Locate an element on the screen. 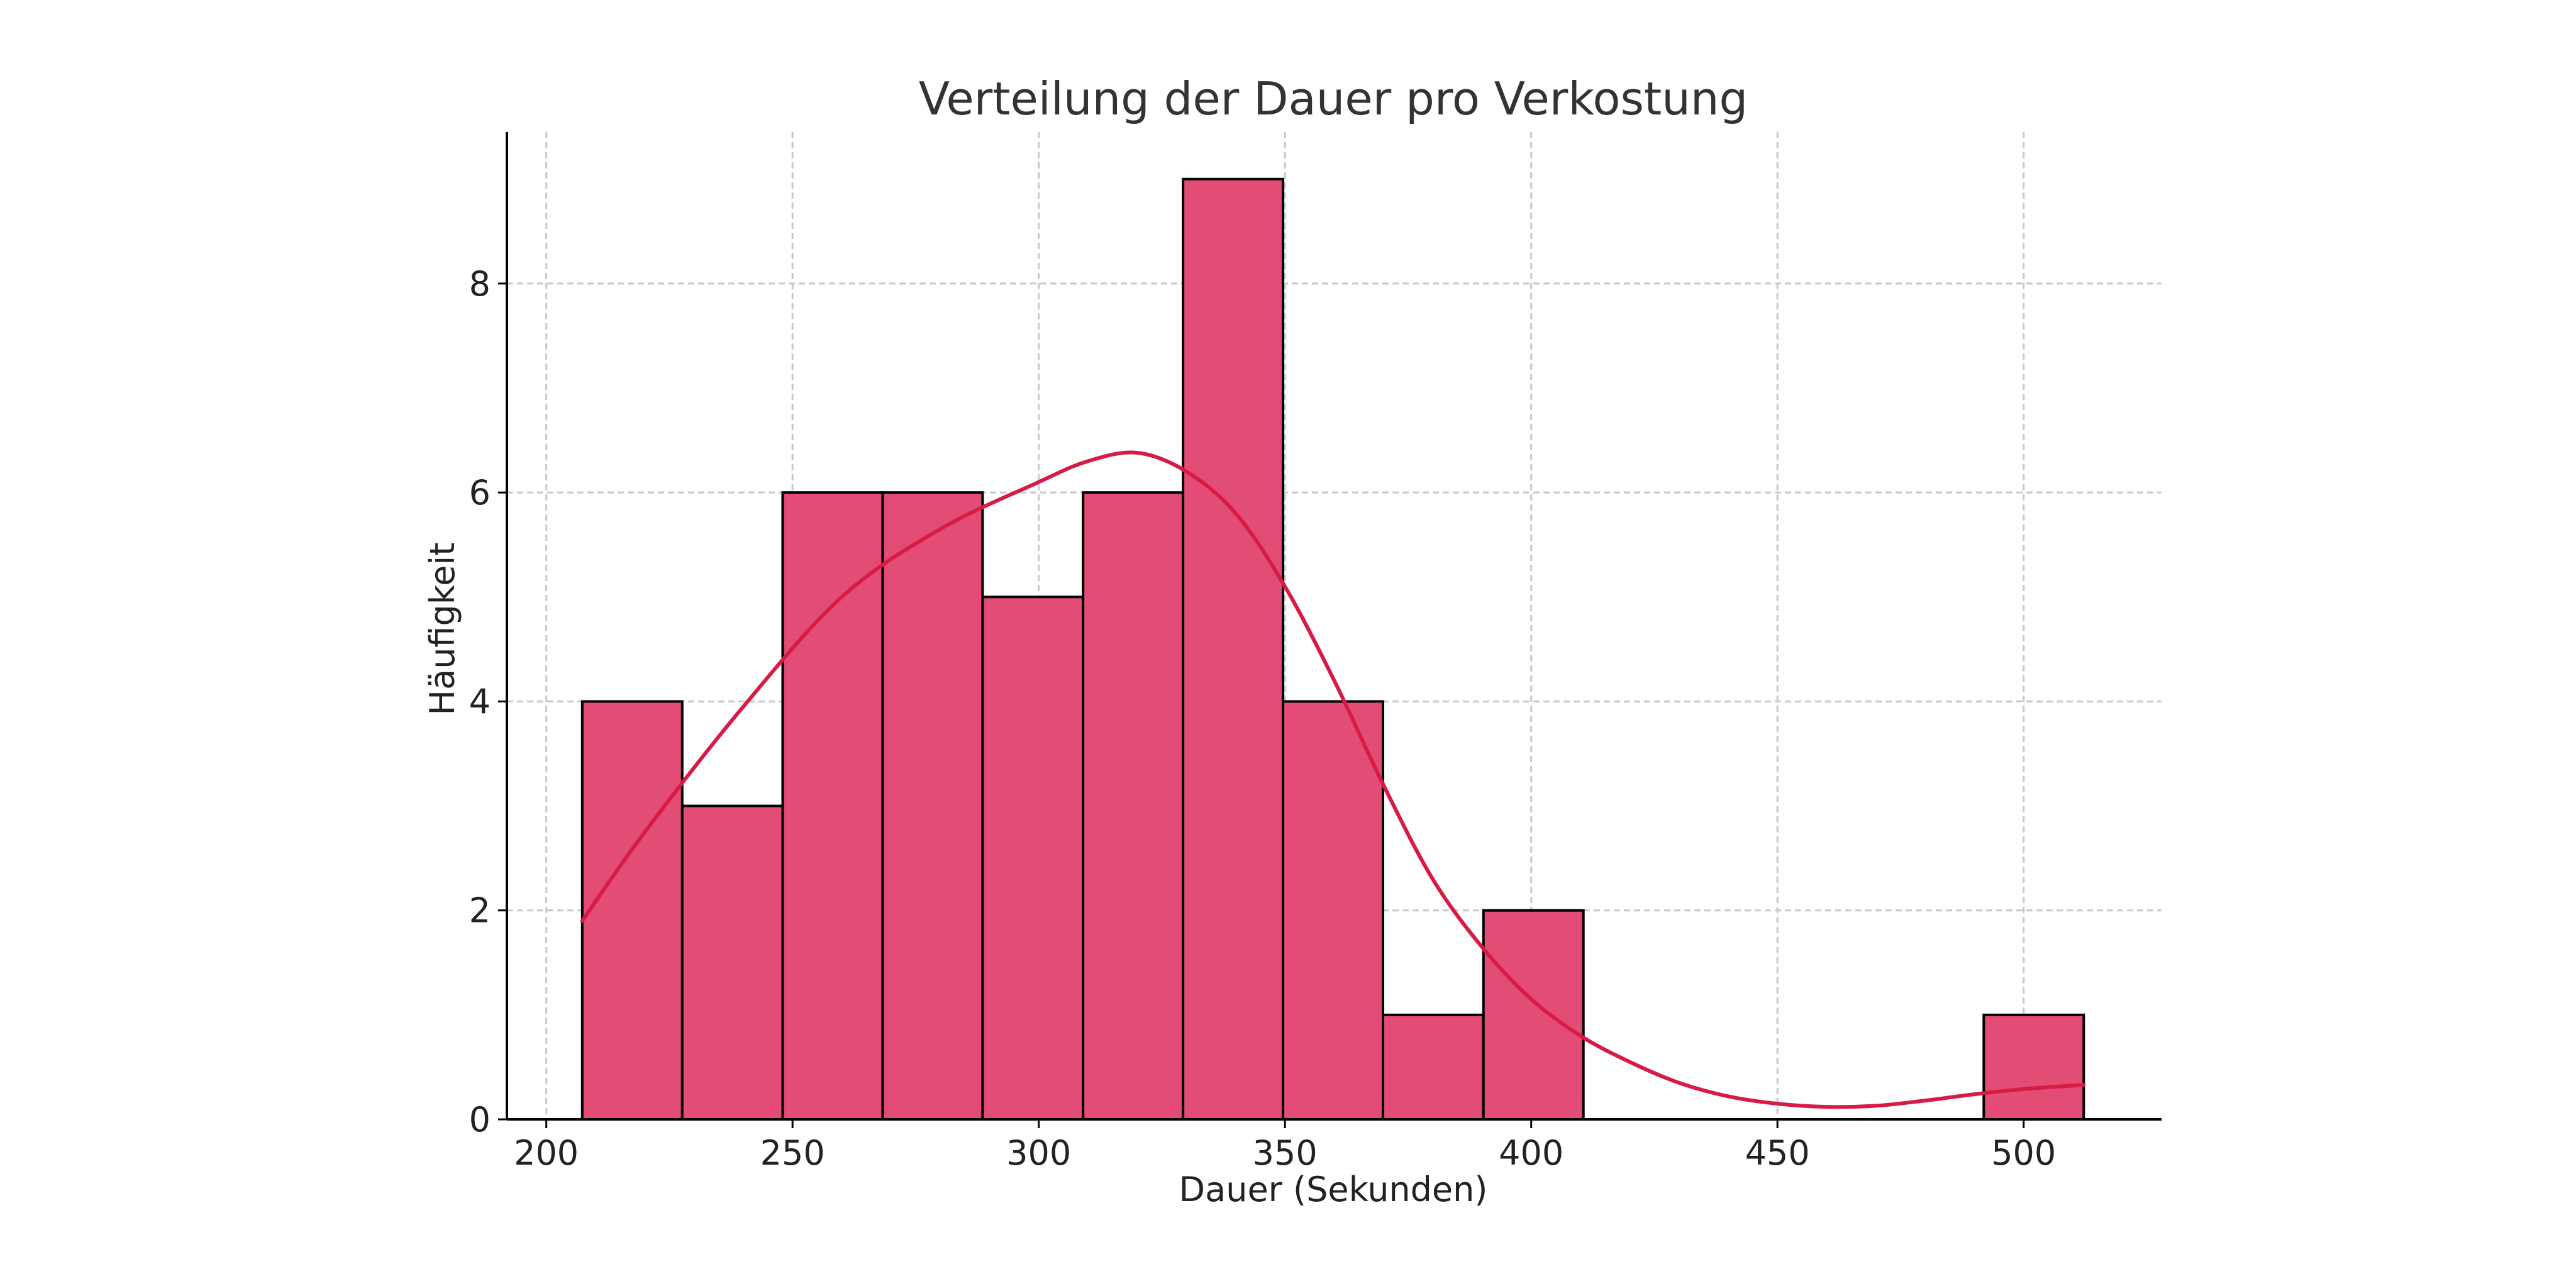 The image size is (2576, 1286). x-tick-label: 300 is located at coordinates (1038, 1153).